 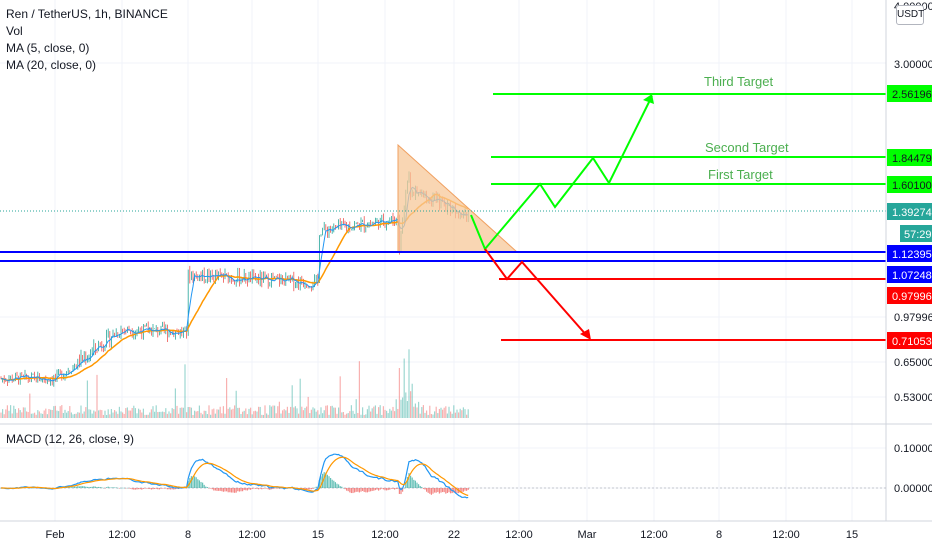 What do you see at coordinates (536, 293) in the screenshot?
I see `bearish-projection-path` at bounding box center [536, 293].